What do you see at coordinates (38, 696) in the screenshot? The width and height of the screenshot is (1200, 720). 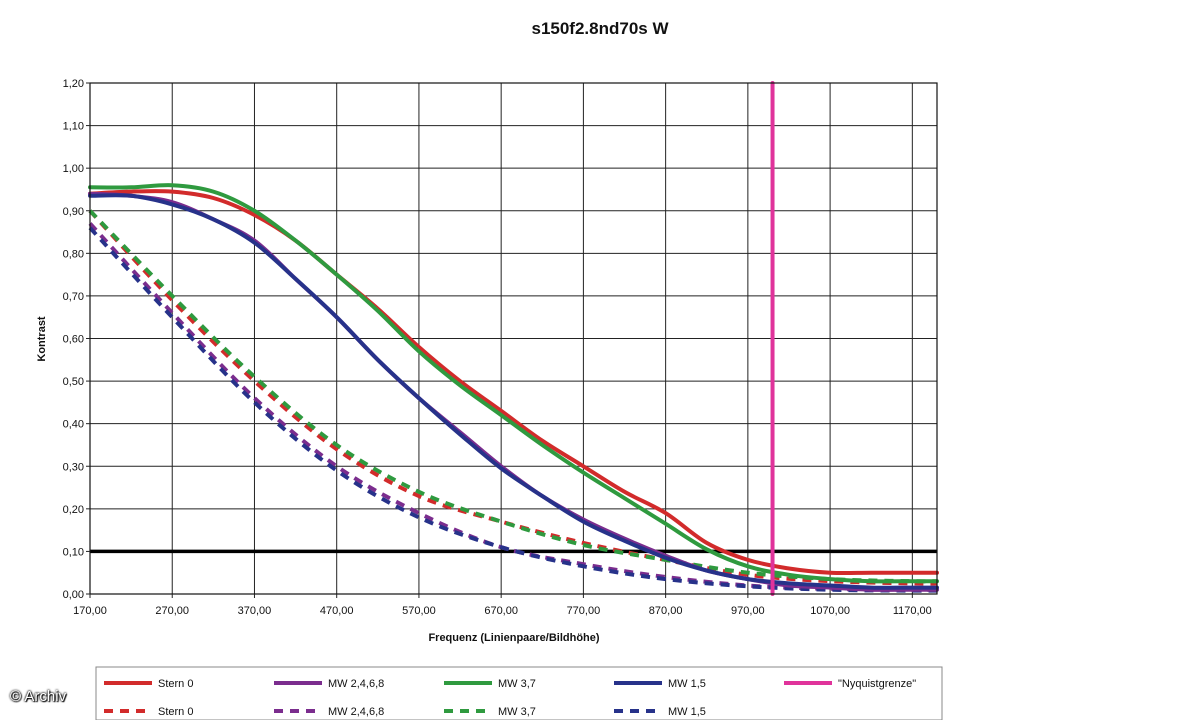 I see `watermark: © Archiv` at bounding box center [38, 696].